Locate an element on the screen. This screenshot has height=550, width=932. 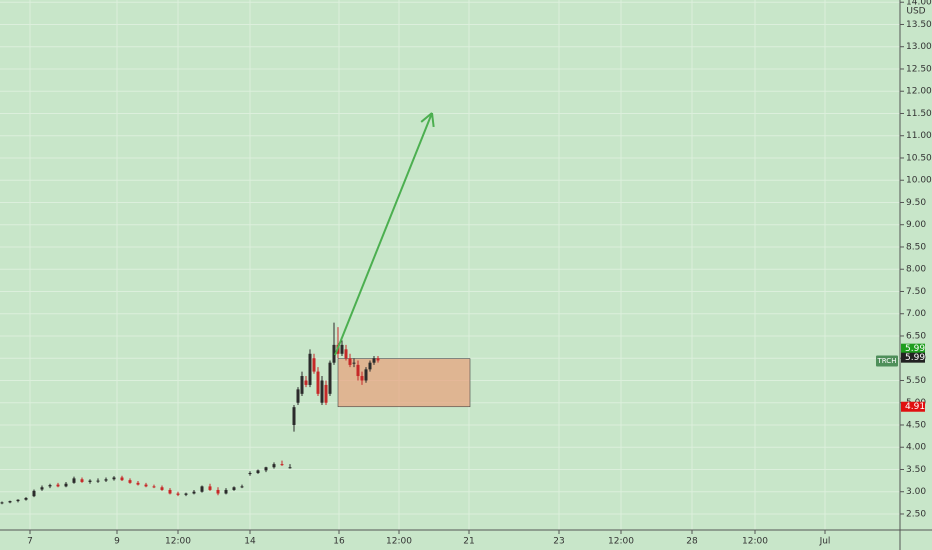
price-label: 4.91 is located at coordinates (915, 407).